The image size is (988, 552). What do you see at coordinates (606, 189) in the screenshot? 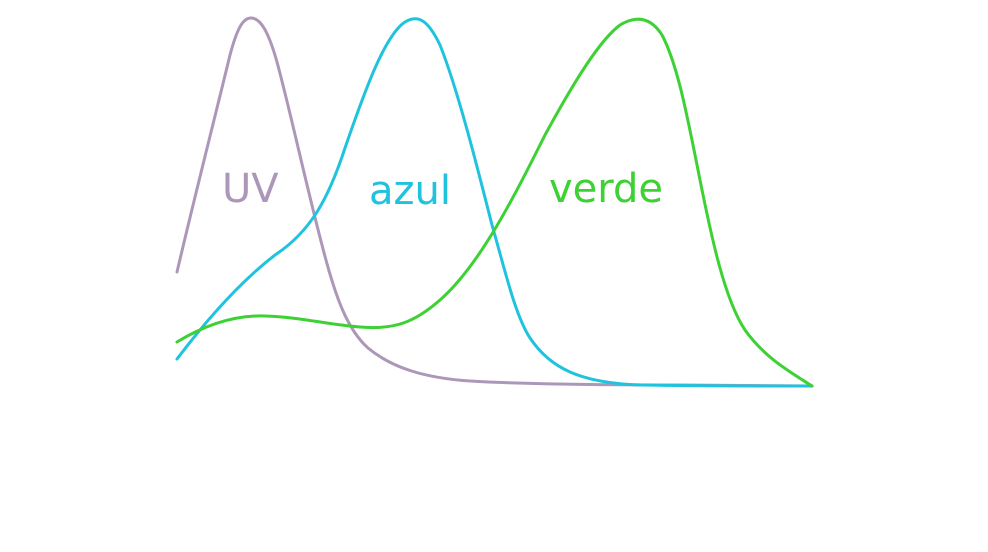
I see `verde-label: verde` at bounding box center [606, 189].